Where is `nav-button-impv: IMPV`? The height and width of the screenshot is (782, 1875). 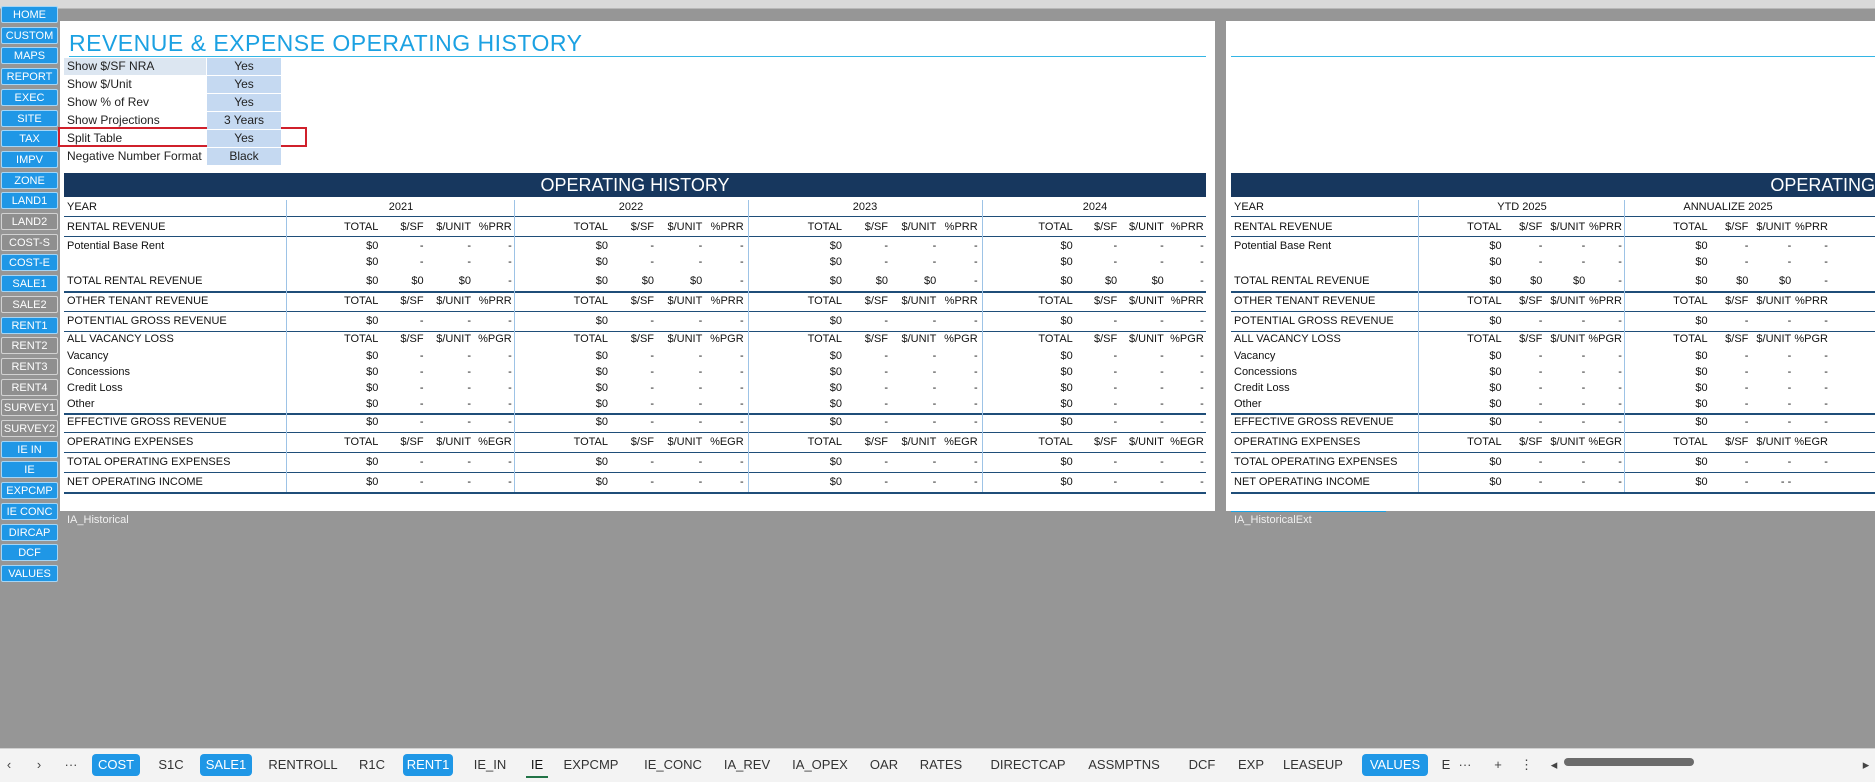 nav-button-impv: IMPV is located at coordinates (29, 159).